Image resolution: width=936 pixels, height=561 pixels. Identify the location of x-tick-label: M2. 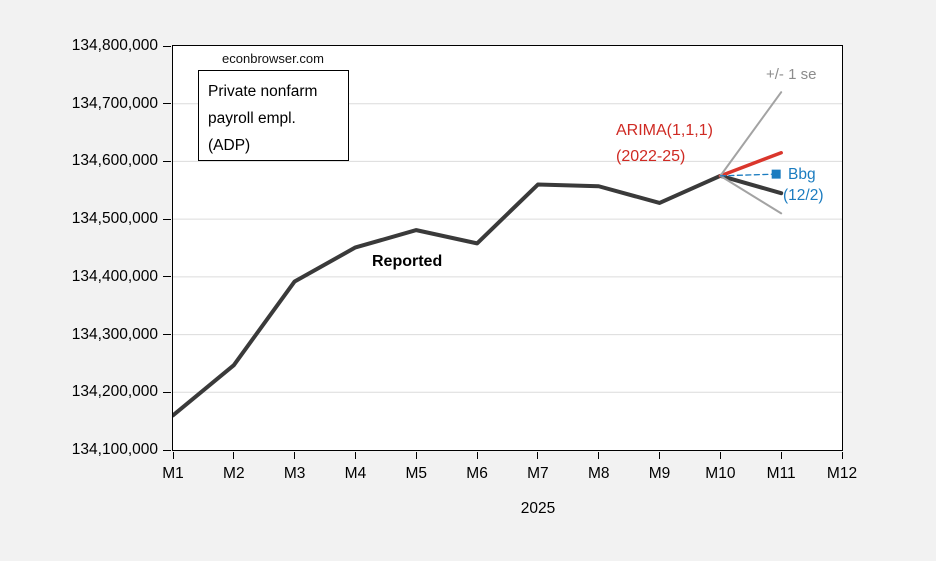
(234, 473).